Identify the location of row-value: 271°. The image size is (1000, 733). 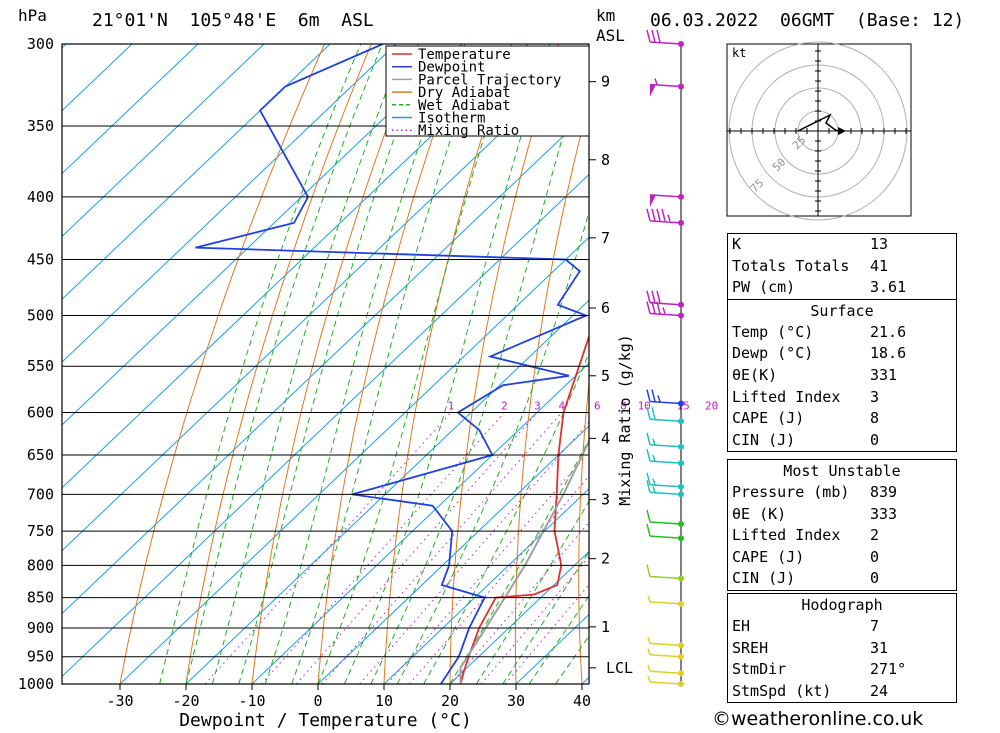
(888, 669).